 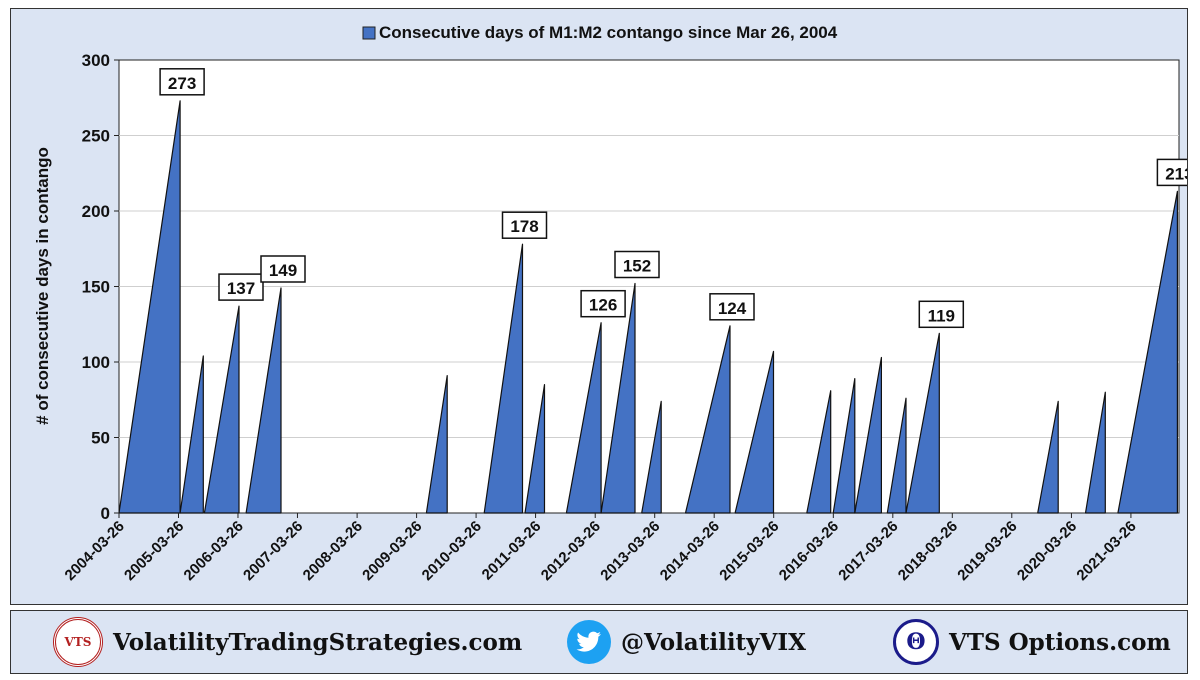 What do you see at coordinates (392, 551) in the screenshot?
I see `x-tick-label: 2009-03-26` at bounding box center [392, 551].